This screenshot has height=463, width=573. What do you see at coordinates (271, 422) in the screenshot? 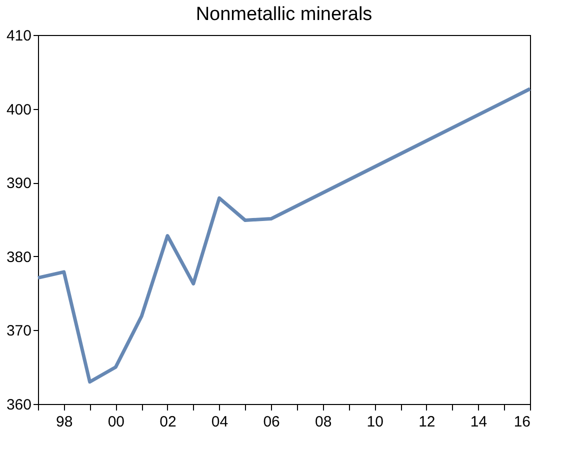
I see `x-tick-label: 06` at bounding box center [271, 422].